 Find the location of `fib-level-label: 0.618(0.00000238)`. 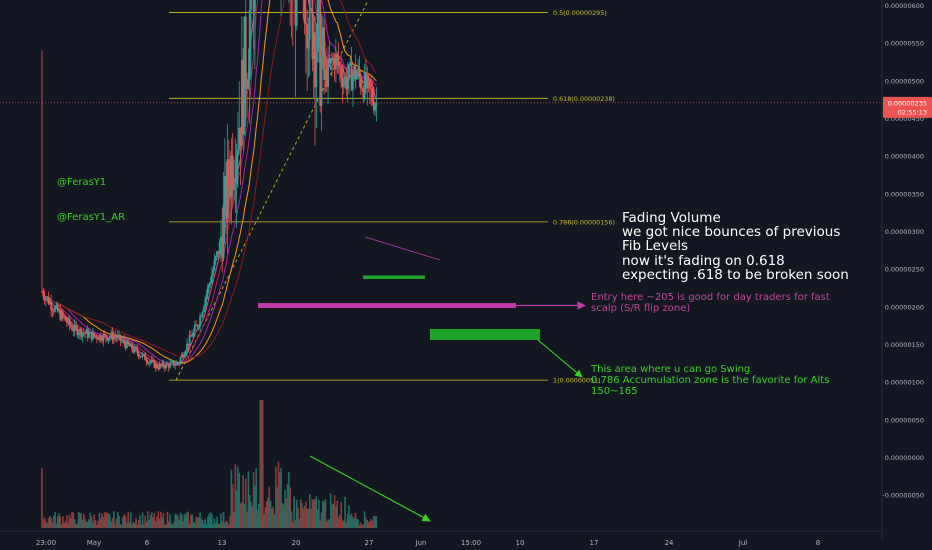

fib-level-label: 0.618(0.00000238) is located at coordinates (584, 99).